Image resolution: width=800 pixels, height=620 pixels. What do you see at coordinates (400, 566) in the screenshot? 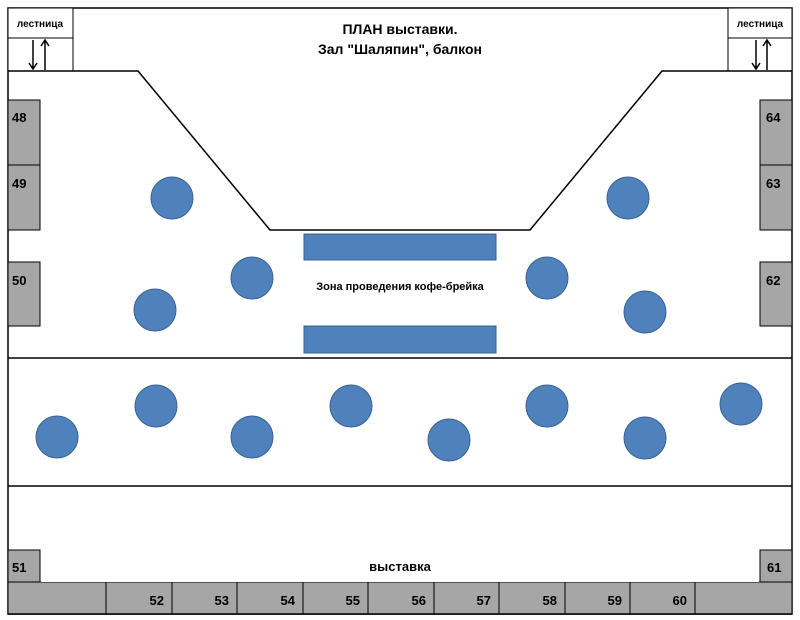
I see `exhibition-label: выставка` at bounding box center [400, 566].